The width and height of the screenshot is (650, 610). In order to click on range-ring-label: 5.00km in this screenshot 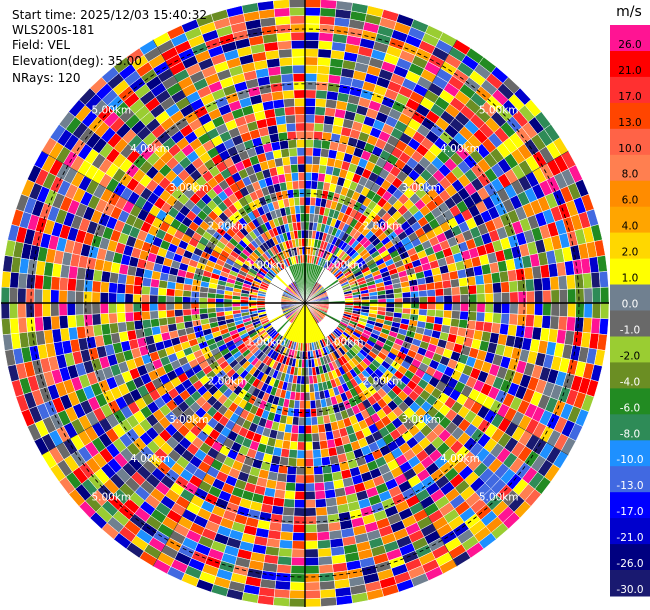, I will do `click(111, 110)`.